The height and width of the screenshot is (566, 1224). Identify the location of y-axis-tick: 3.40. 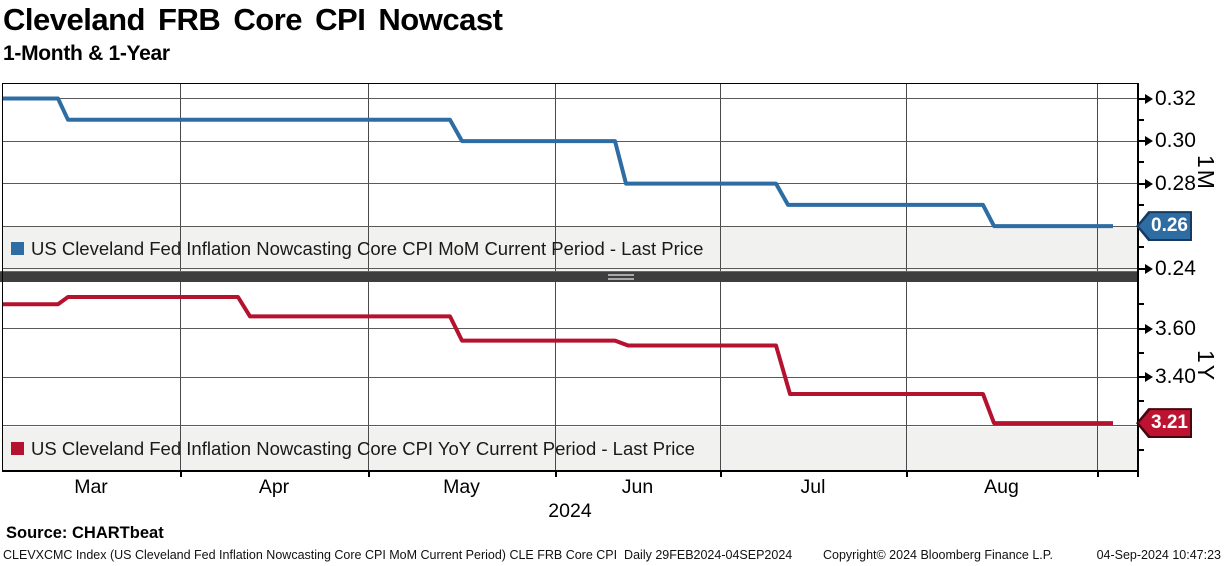
(1166, 376).